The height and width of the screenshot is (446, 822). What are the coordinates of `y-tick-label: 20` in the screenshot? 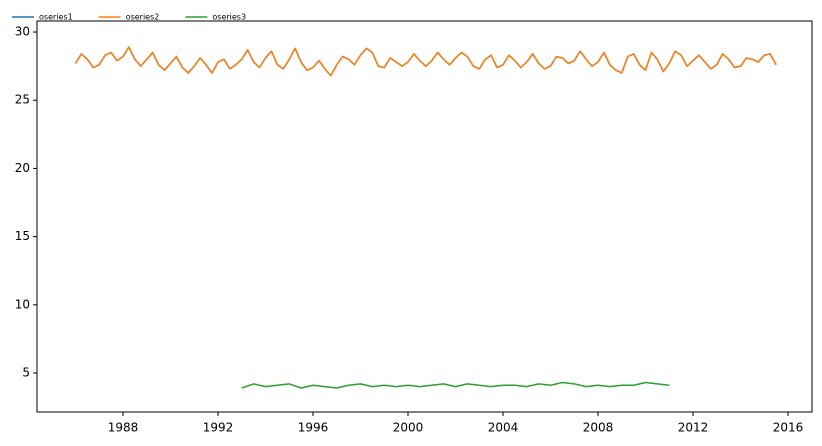 It's located at (22, 168).